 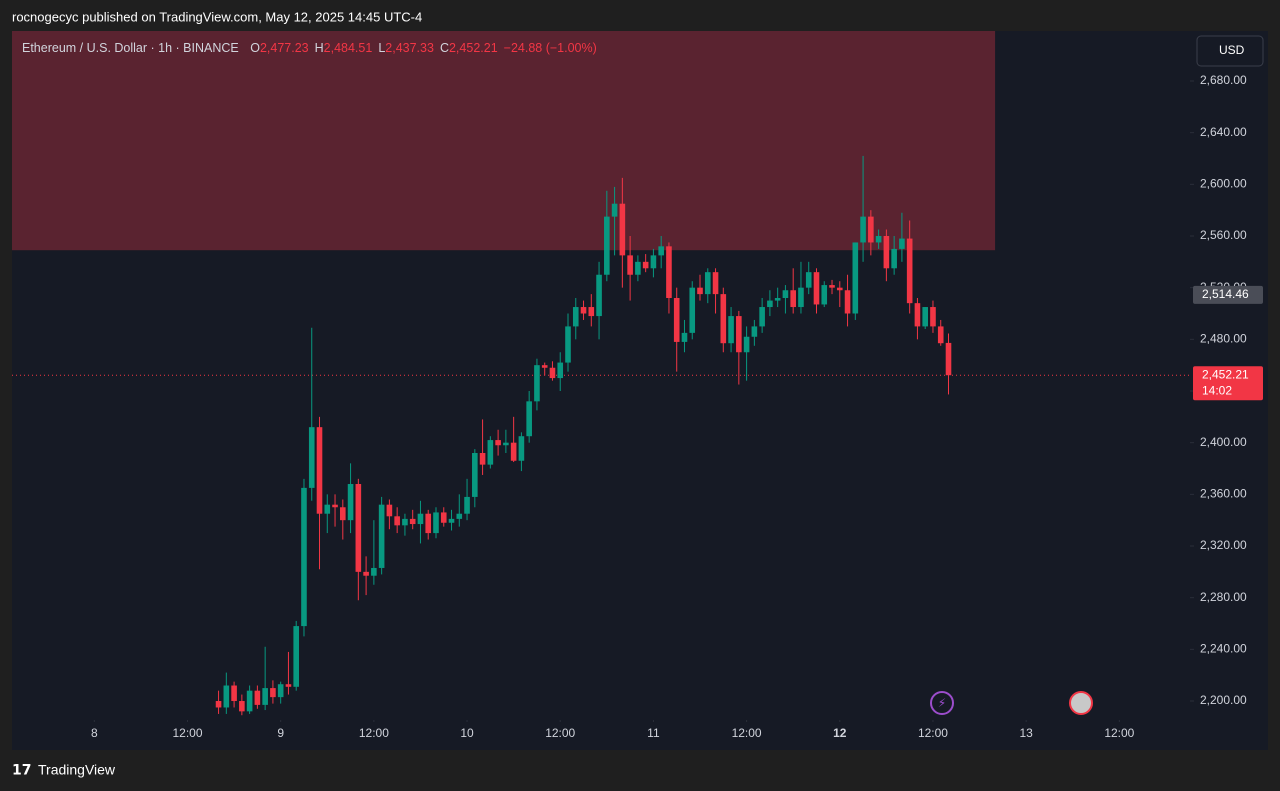 I want to click on ohlc-key: C, so click(x=444, y=48).